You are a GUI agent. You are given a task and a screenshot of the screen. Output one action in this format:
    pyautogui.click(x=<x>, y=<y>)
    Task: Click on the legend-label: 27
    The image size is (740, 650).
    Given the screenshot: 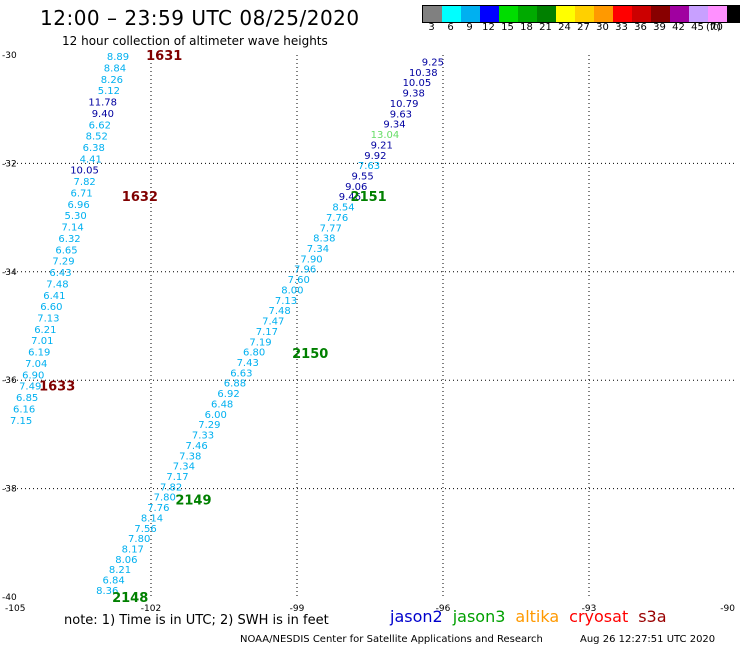 What is the action you would take?
    pyautogui.click(x=583, y=27)
    